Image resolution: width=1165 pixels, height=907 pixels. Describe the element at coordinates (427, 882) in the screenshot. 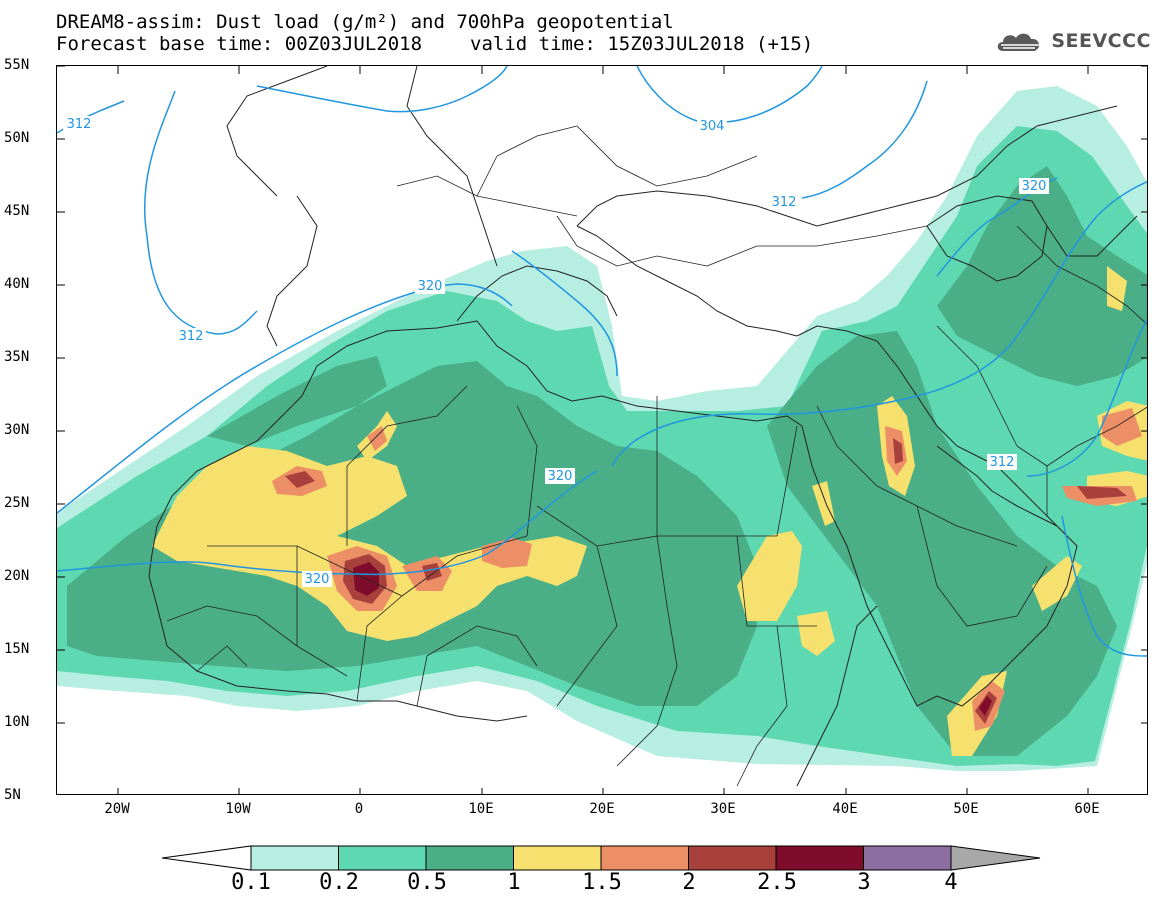

I see `colorbar-tick: 0.5` at that location.